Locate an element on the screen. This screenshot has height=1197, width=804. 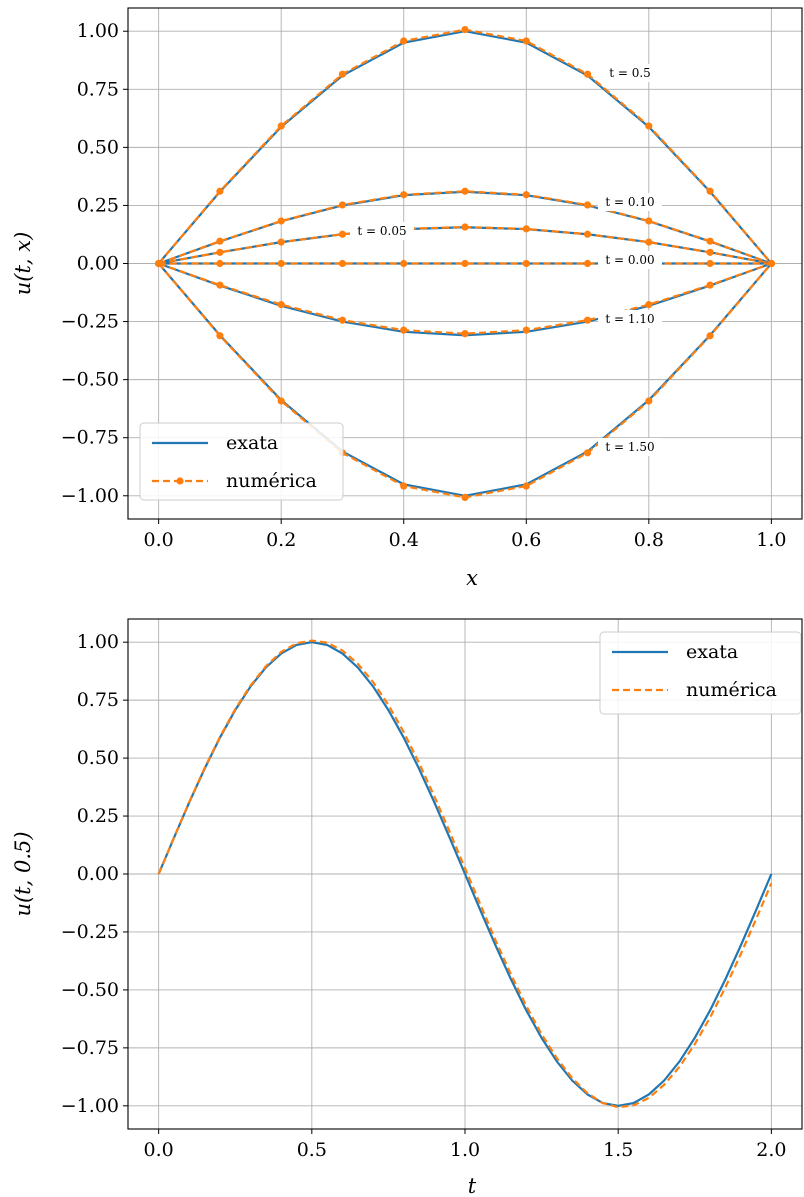
top-ytick-label: −0.75 is located at coordinates (90, 438).